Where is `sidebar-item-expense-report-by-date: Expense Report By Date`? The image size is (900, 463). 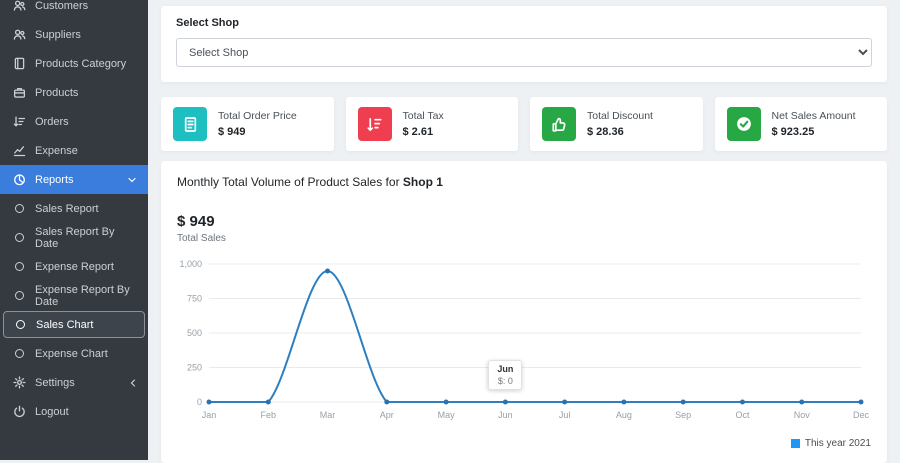
sidebar-item-expense-report-by-date: Expense Report By Date is located at coordinates (74, 295).